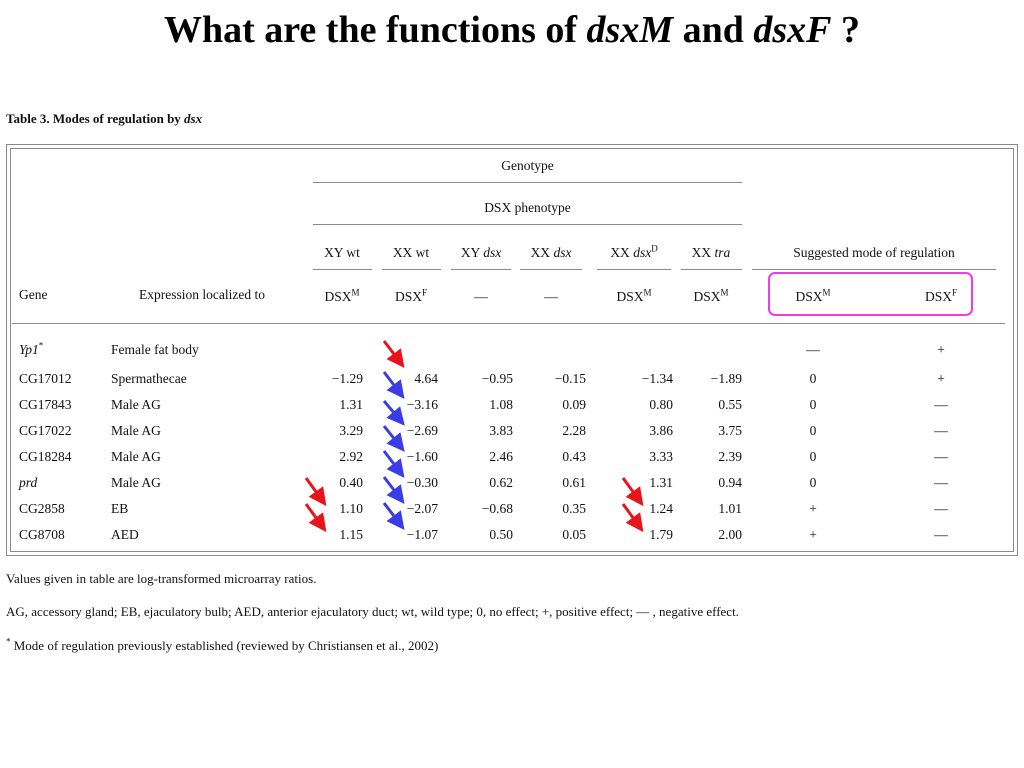 The width and height of the screenshot is (1024, 768). Describe the element at coordinates (661, 456) in the screenshot. I see `ratio-cell: 3.33` at that location.